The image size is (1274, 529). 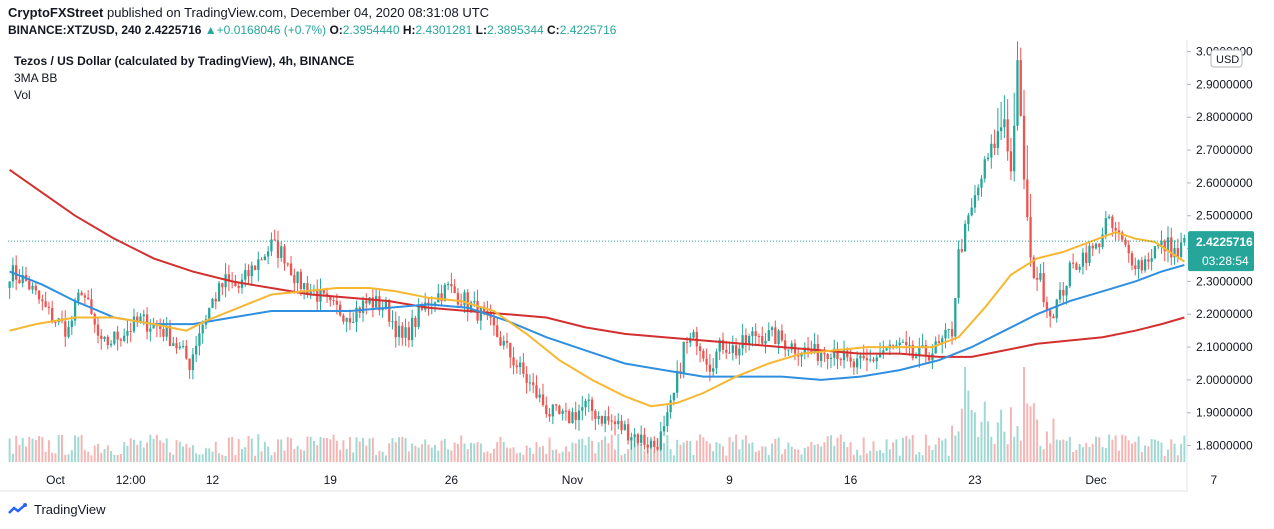 I want to click on tradingview-logo: TradingView, so click(x=57, y=509).